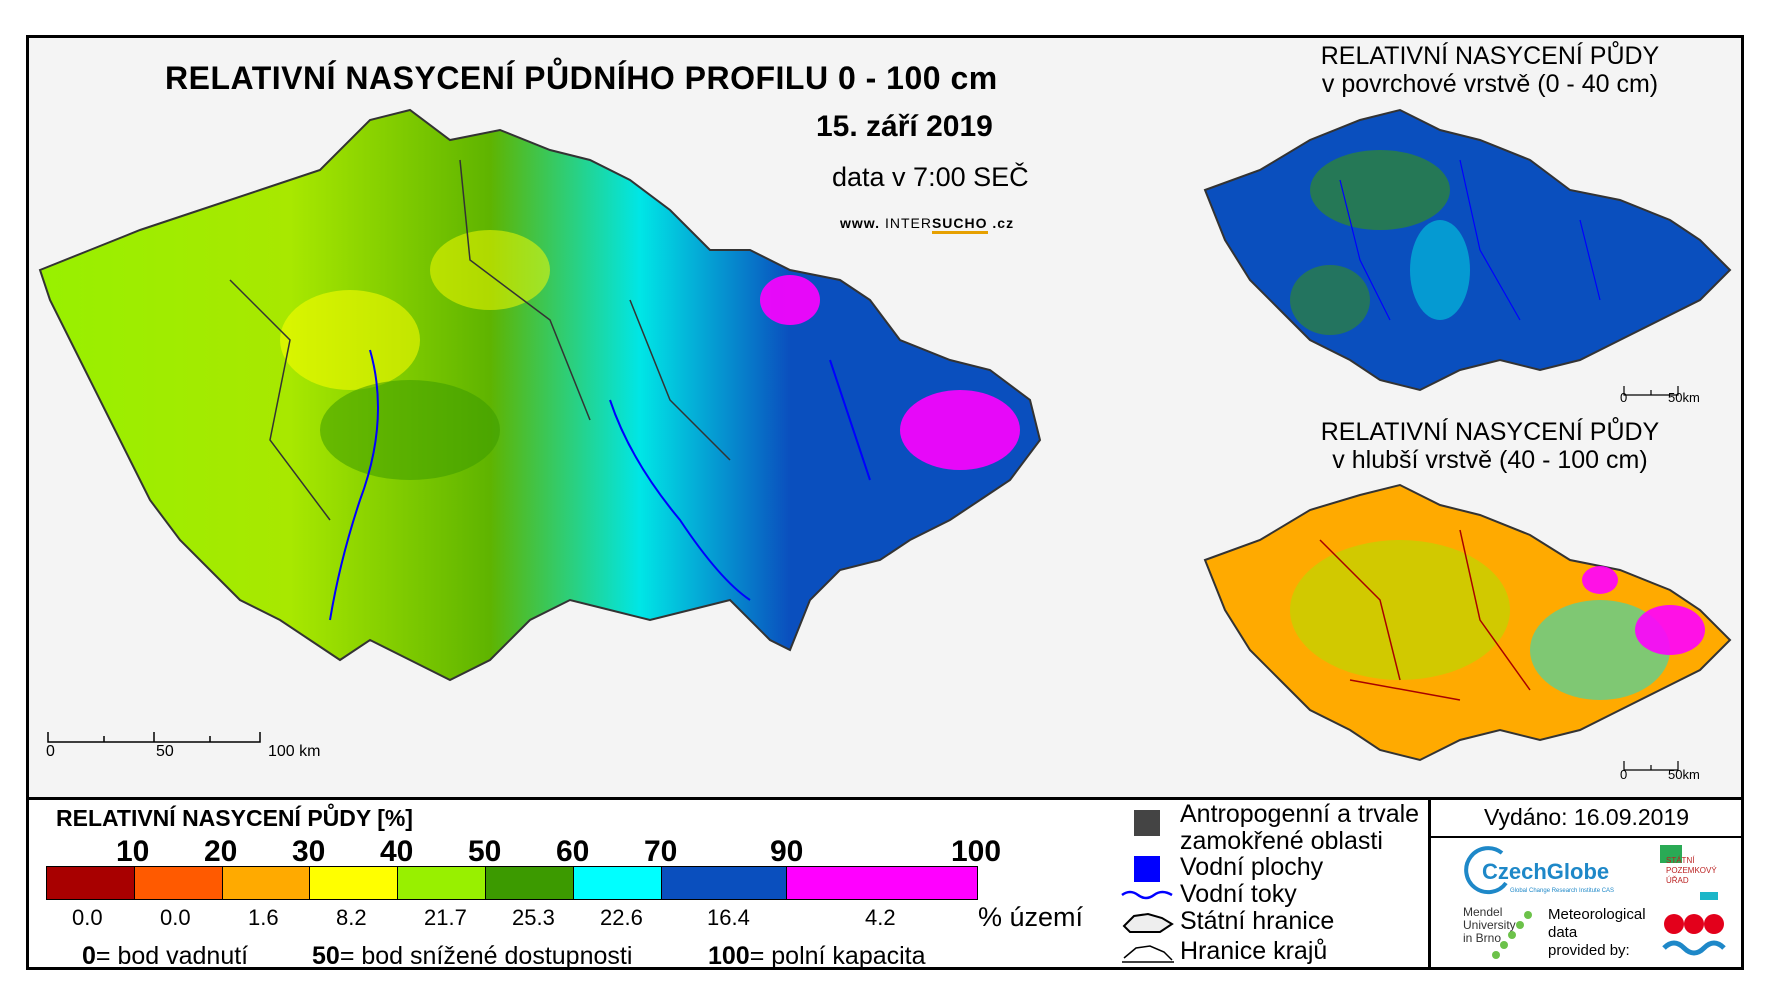  I want to click on note-capacity-text: = polní kapacita, so click(837, 956).